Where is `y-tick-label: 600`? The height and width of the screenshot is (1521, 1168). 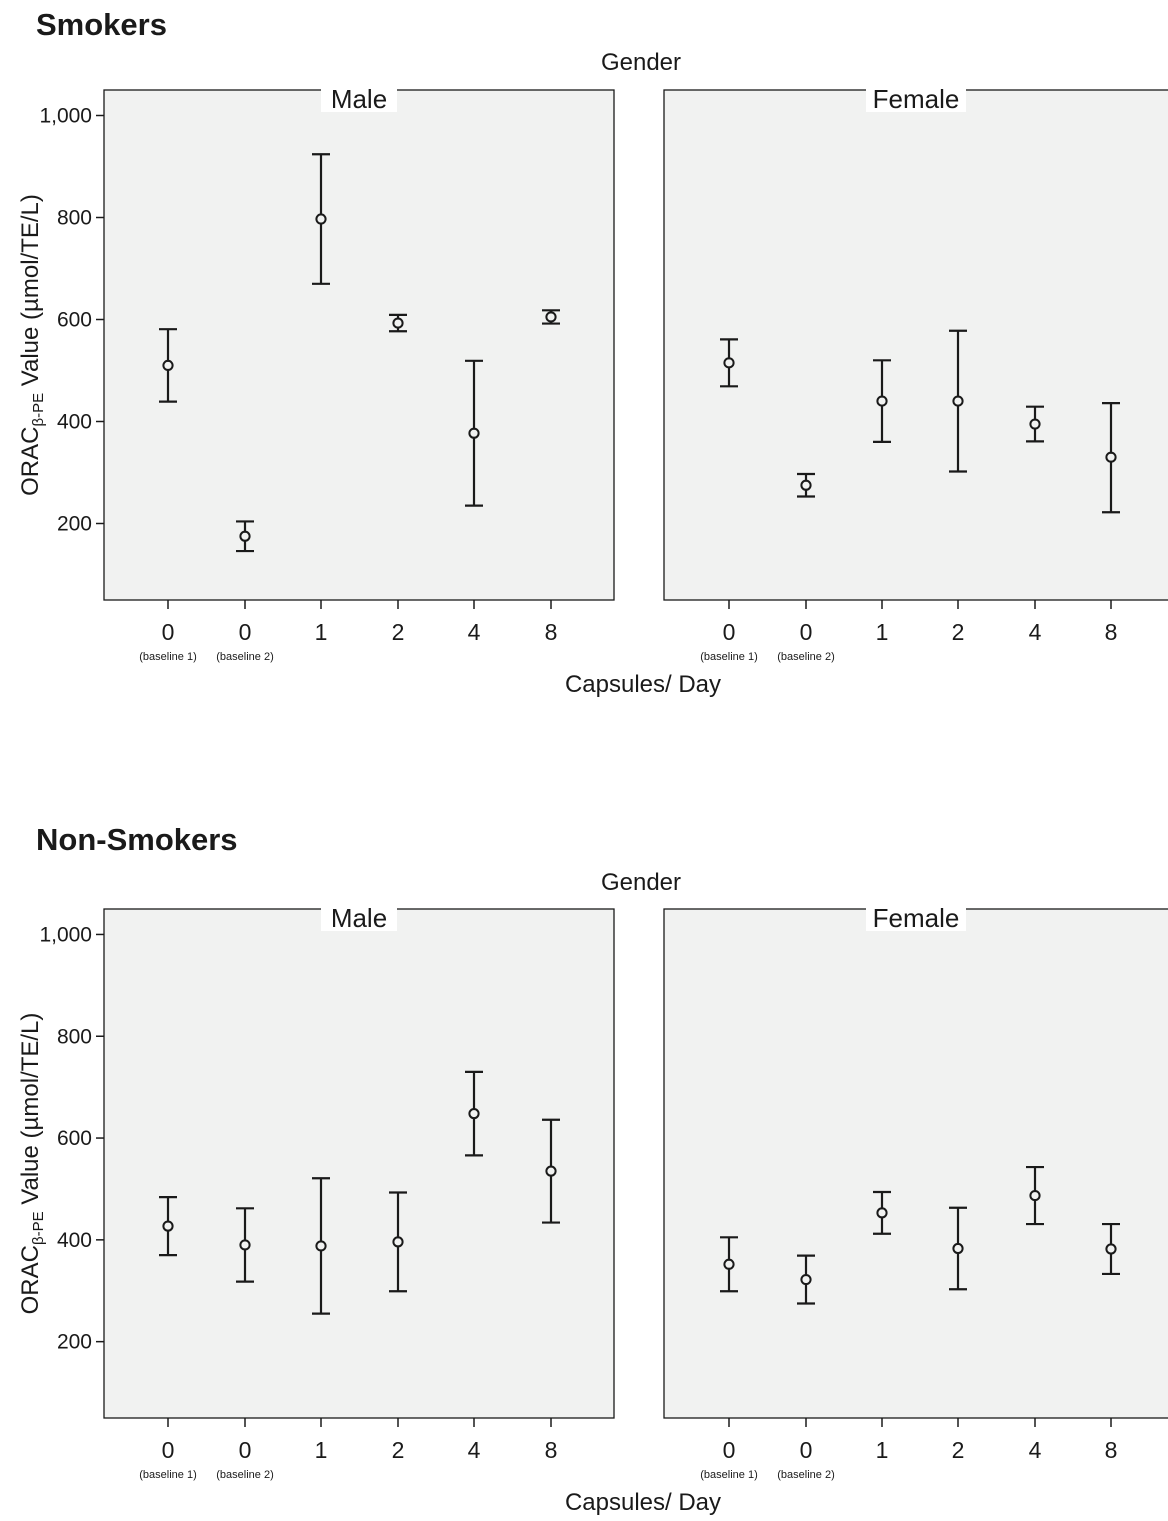 y-tick-label: 600 is located at coordinates (74, 1138).